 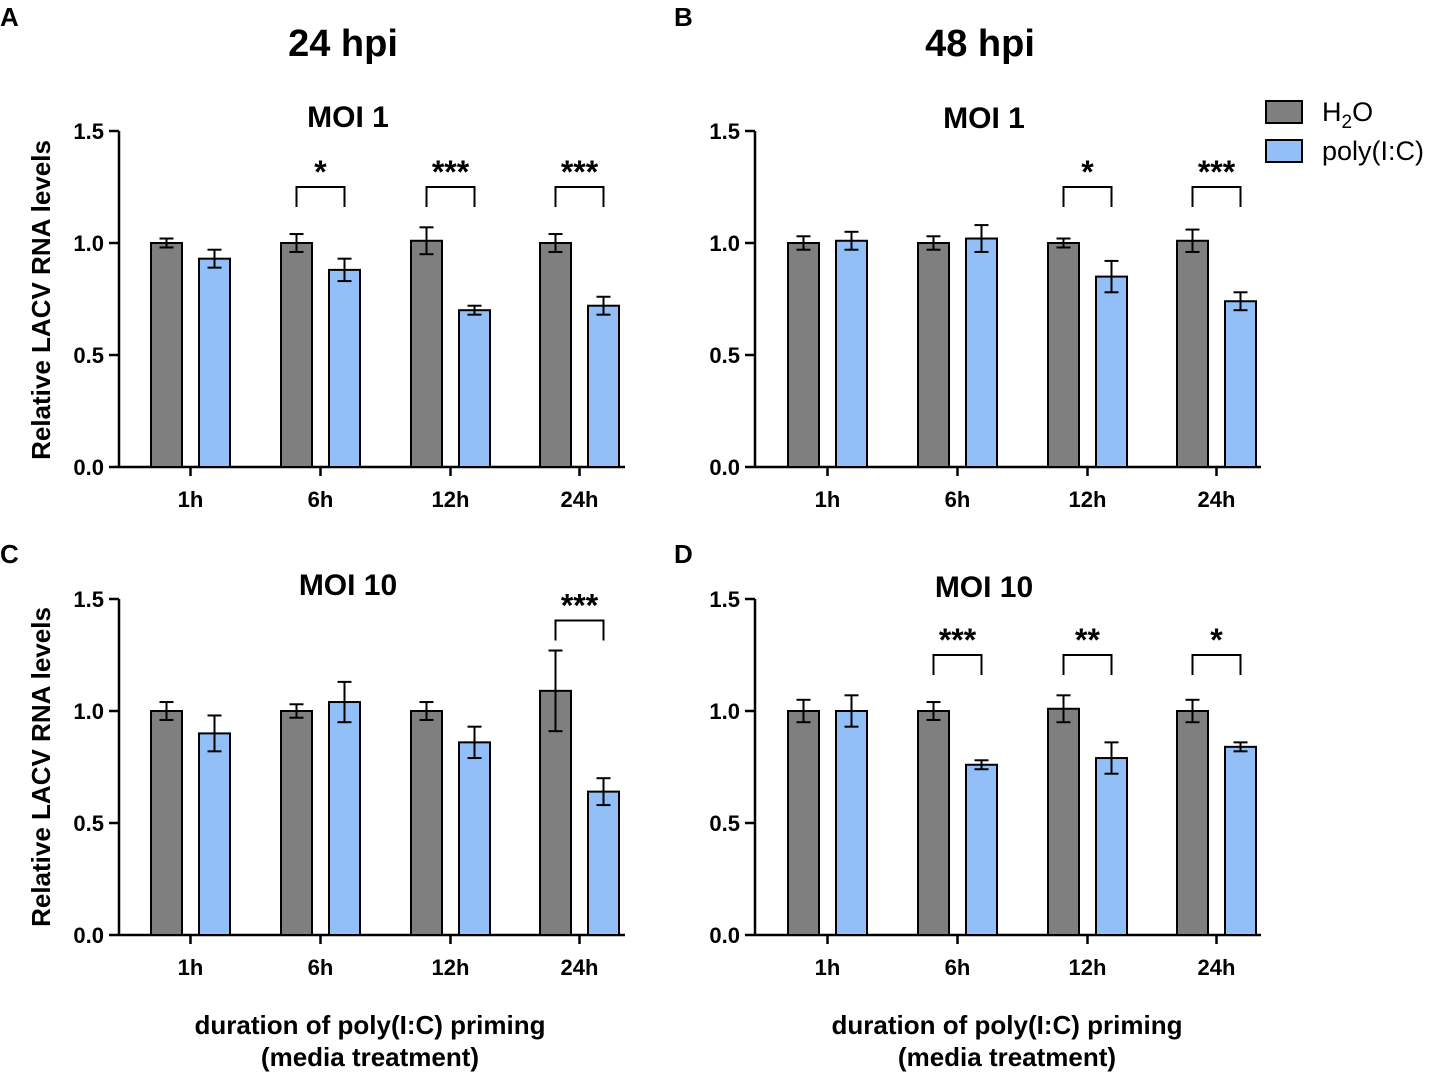 What do you see at coordinates (370, 1057) in the screenshot?
I see `x-axis-label-left-line2: (media treatment)` at bounding box center [370, 1057].